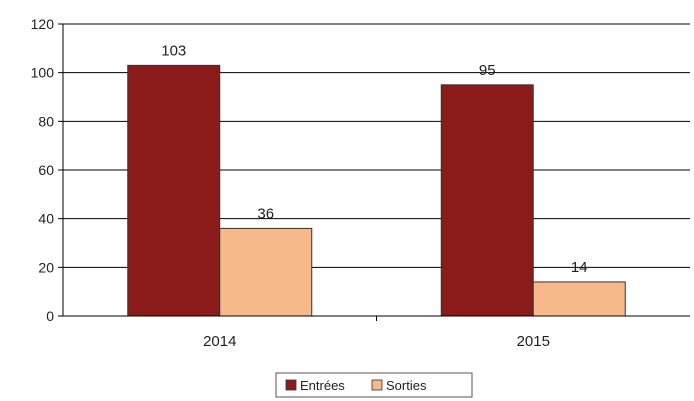 The height and width of the screenshot is (401, 694). Describe the element at coordinates (219, 341) in the screenshot. I see `x-tick-label: 2014` at that location.